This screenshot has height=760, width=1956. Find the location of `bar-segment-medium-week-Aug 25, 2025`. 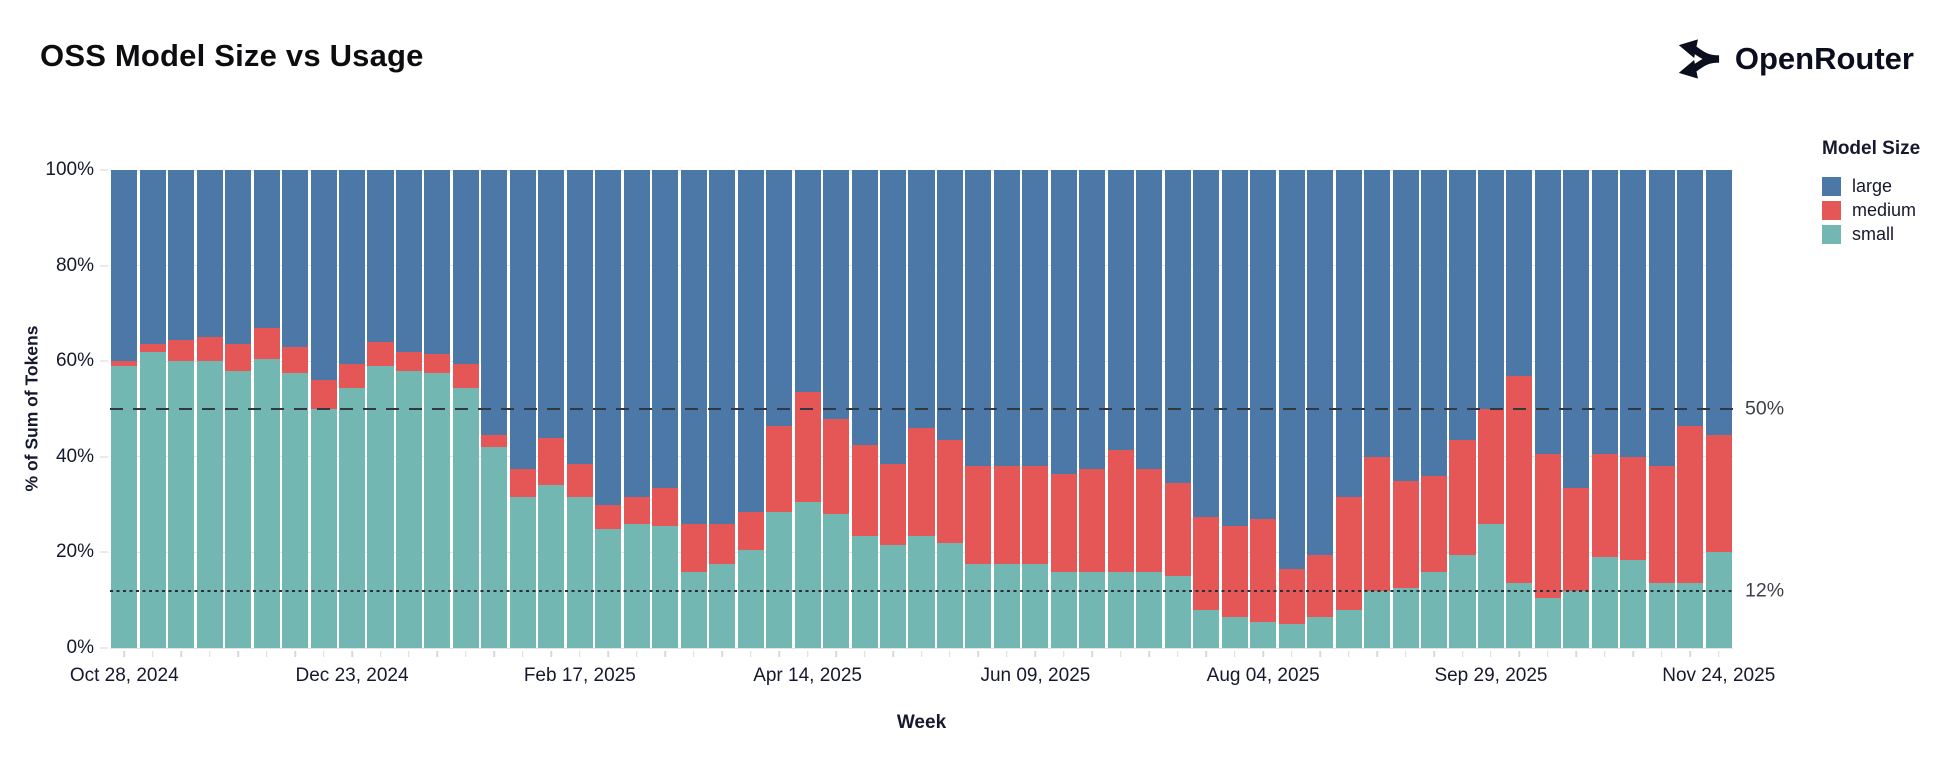

bar-segment-medium-week-Aug 25, 2025 is located at coordinates (1348, 553).